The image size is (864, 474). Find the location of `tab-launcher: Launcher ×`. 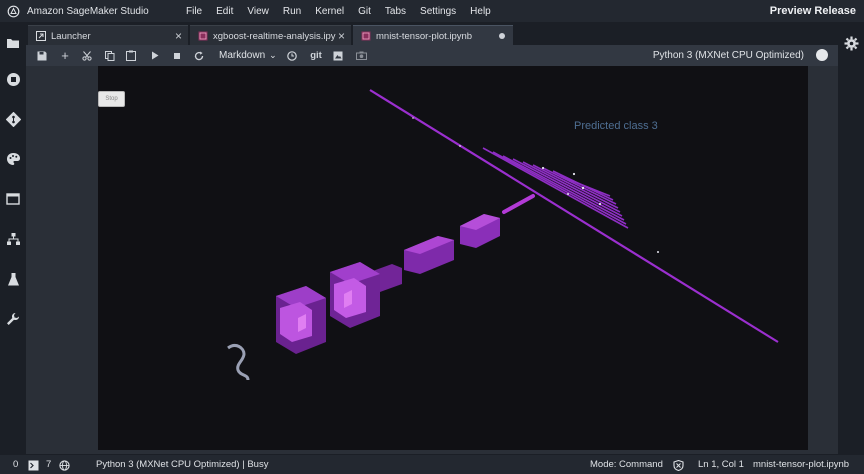

tab-launcher: Launcher × is located at coordinates (108, 35).